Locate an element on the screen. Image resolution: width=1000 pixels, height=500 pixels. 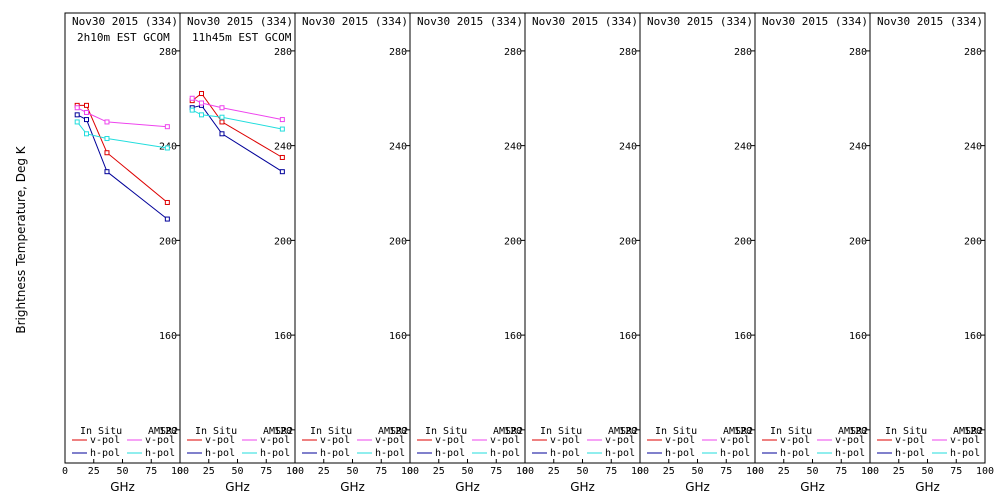
series-line-amsr2_h is located at coordinates (237, 119).